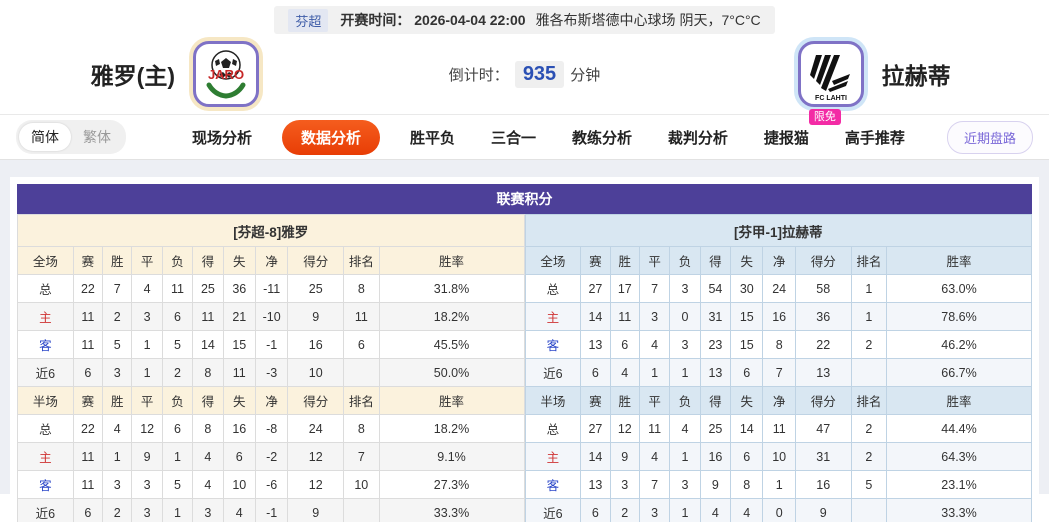  I want to click on stat-cell: -6, so click(271, 484).